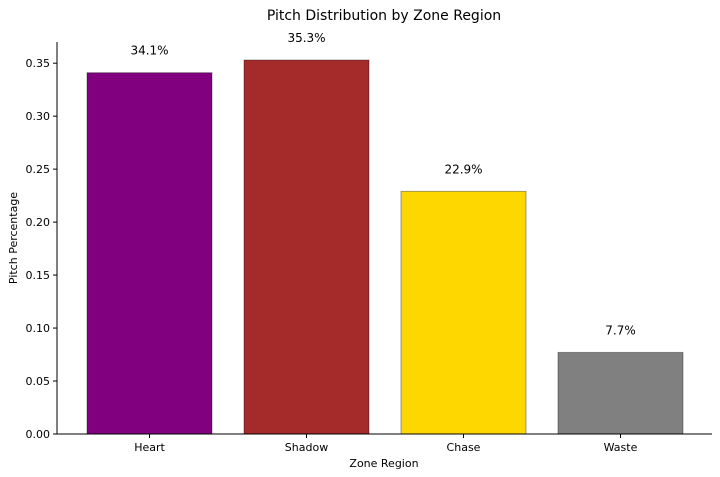  I want to click on chart-title: Pitch Distribution by Zone Region, so click(384, 16).